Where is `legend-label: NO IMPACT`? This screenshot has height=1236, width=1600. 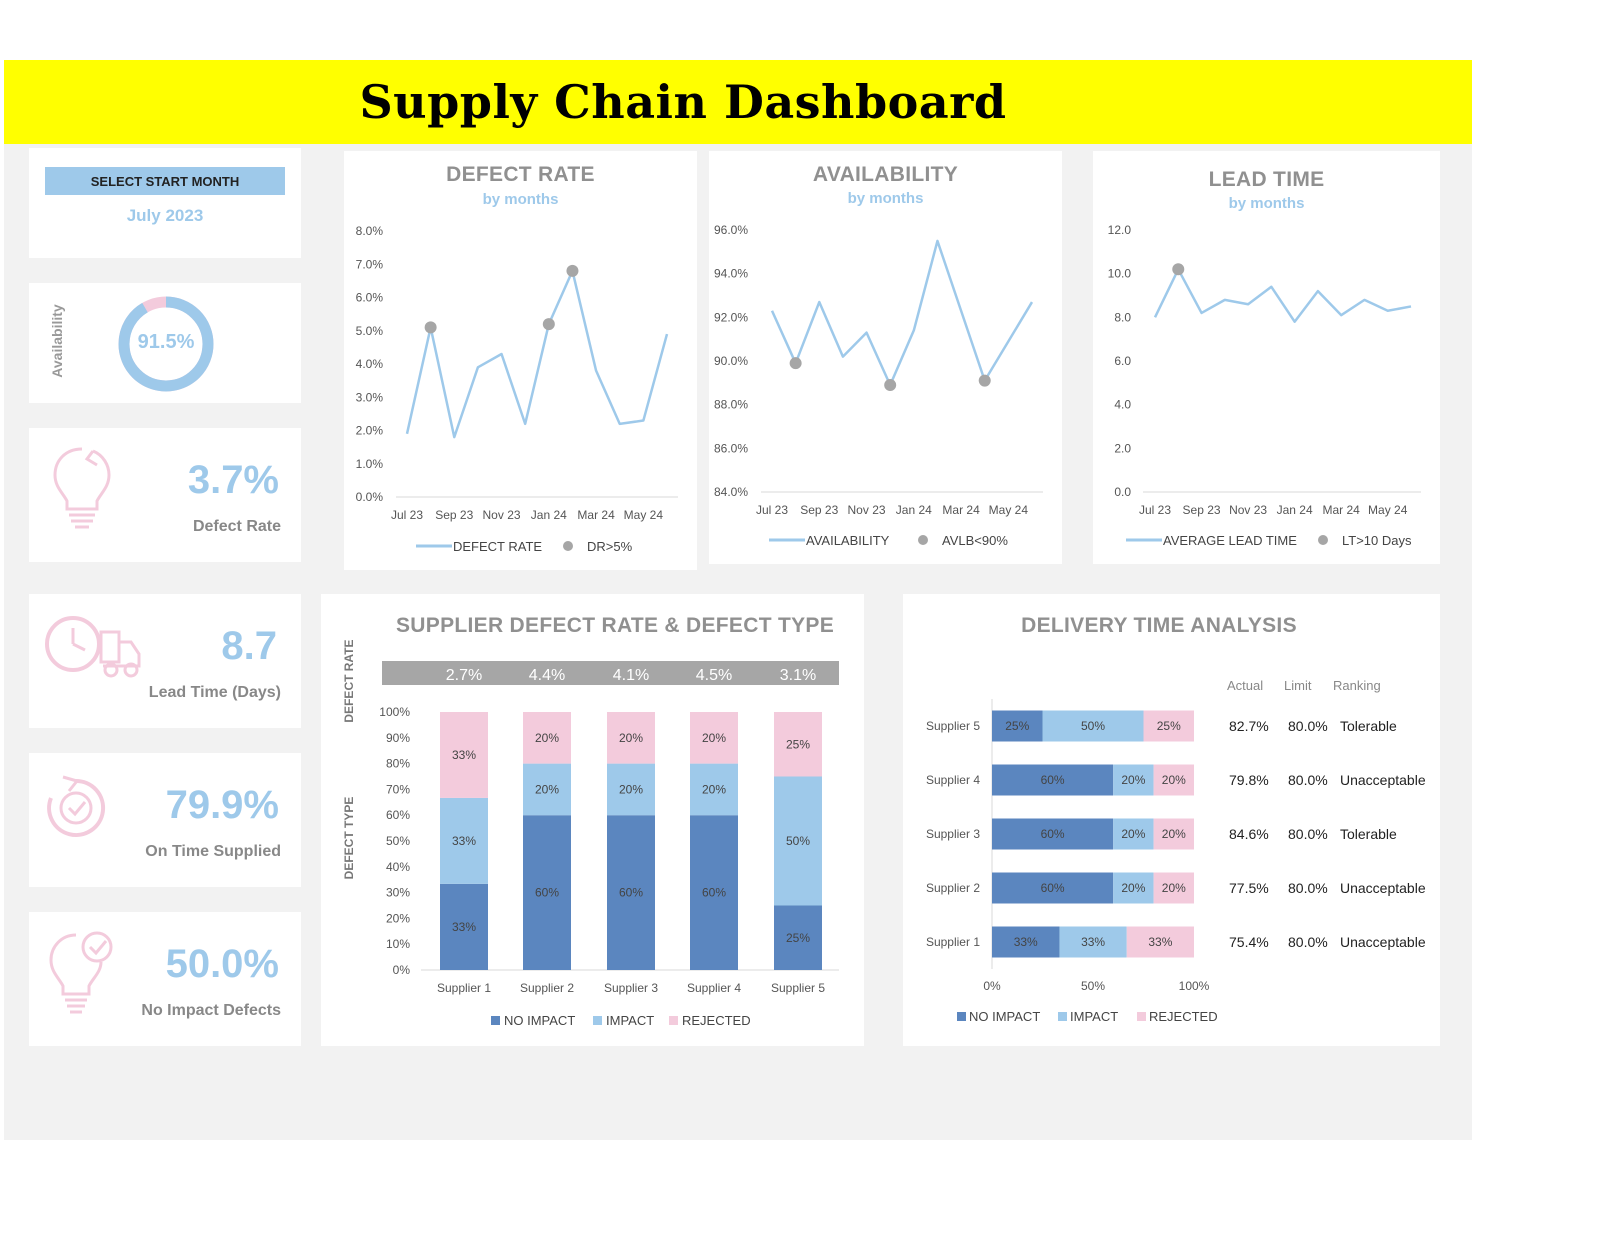 legend-label: NO IMPACT is located at coordinates (539, 1020).